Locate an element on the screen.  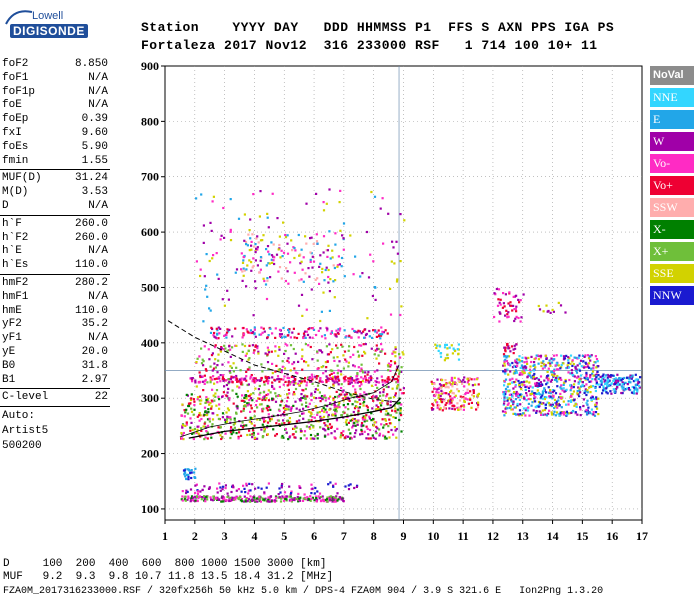
trace-curve is located at coordinates (289, 401).